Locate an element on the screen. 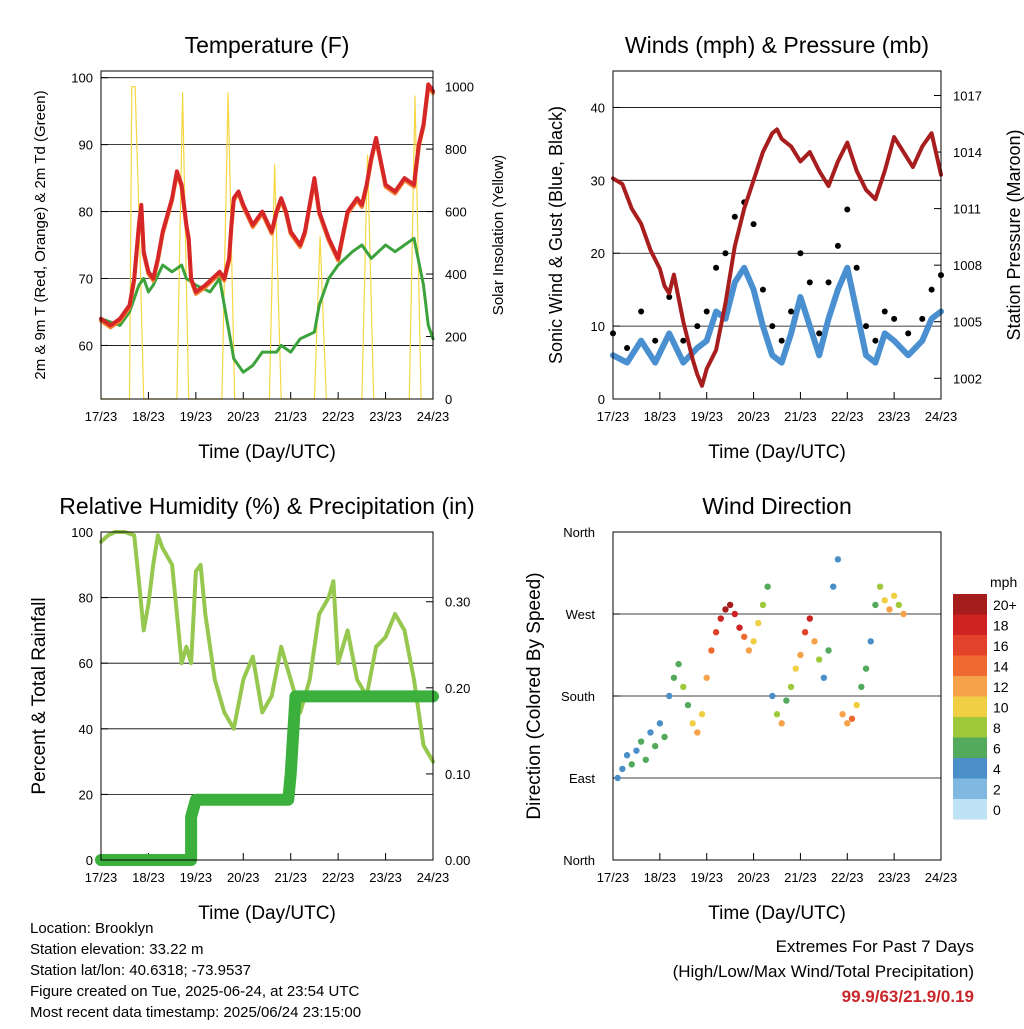 This screenshot has width=1024, height=1029. station-elevation: Station elevation: 33.22 m is located at coordinates (117, 949).